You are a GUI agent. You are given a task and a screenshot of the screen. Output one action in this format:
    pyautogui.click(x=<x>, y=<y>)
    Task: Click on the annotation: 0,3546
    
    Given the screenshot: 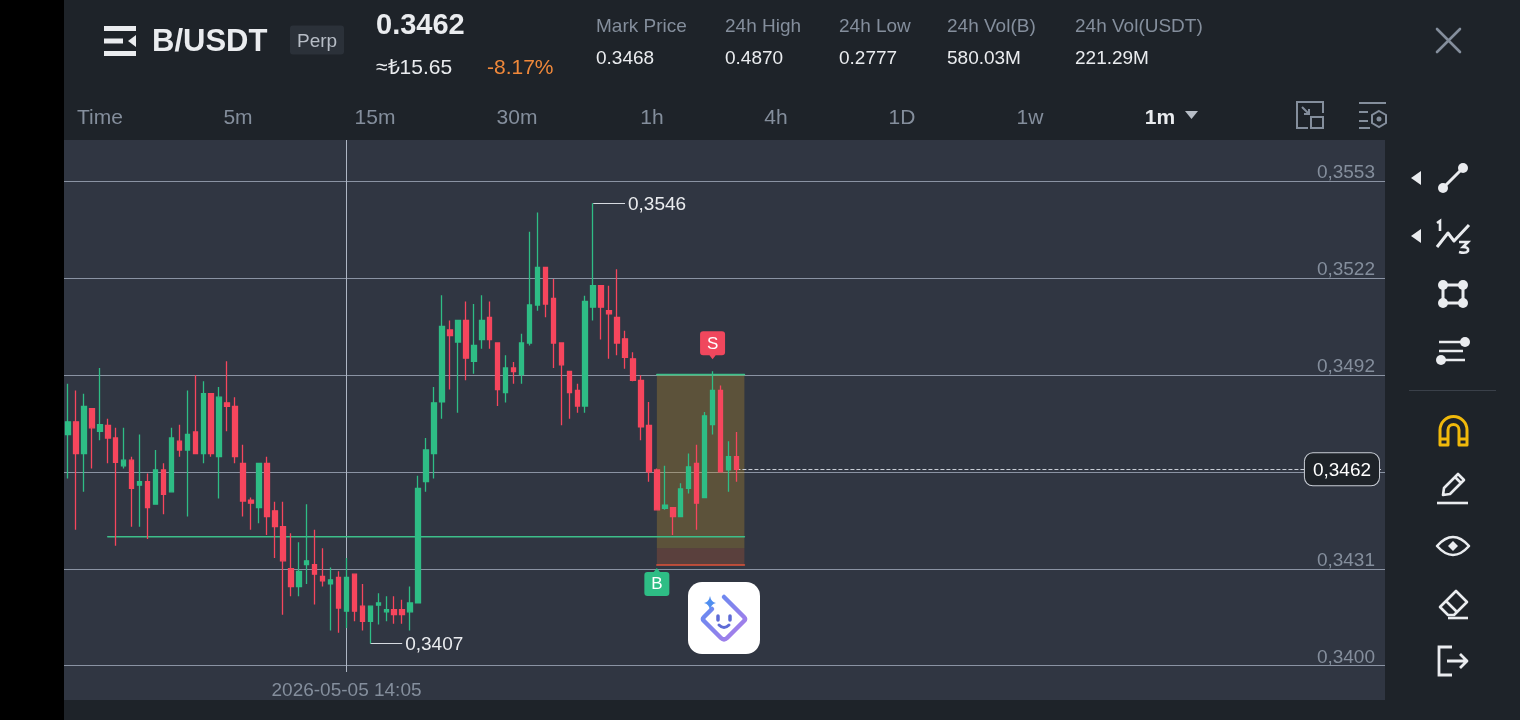 What is the action you would take?
    pyautogui.click(x=657, y=203)
    